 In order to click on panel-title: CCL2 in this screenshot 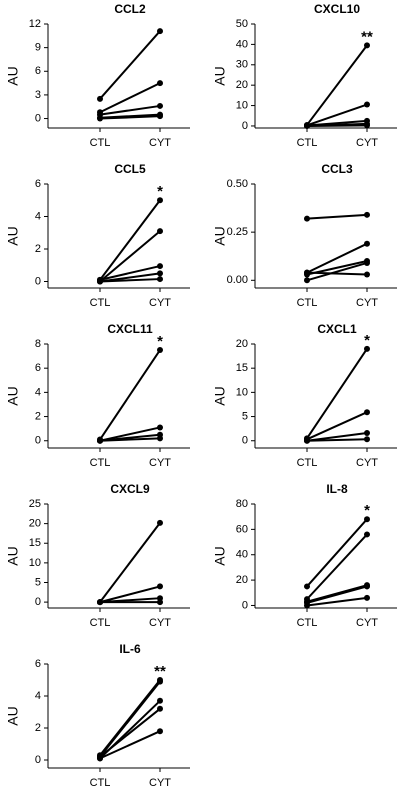, I will do `click(130, 9)`.